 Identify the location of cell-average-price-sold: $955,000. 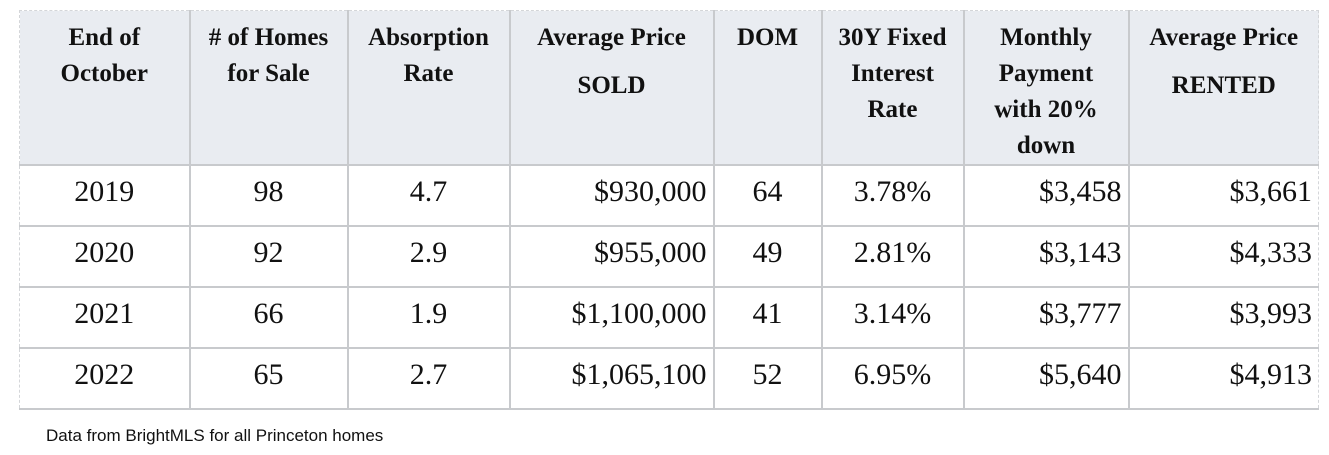
(611, 256).